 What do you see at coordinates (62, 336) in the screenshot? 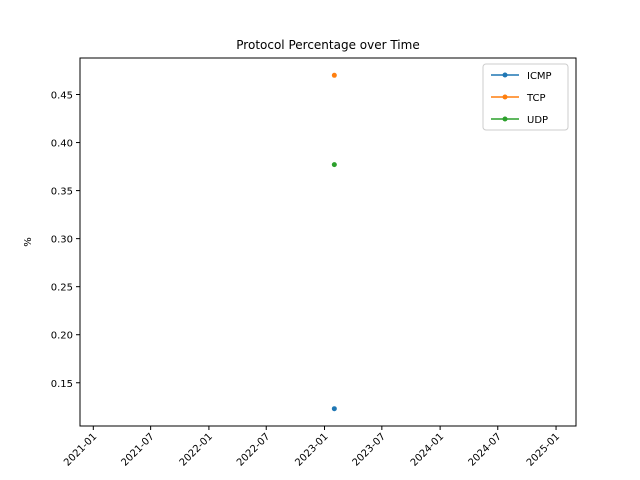
I see `y-tick-label: 0.20` at bounding box center [62, 336].